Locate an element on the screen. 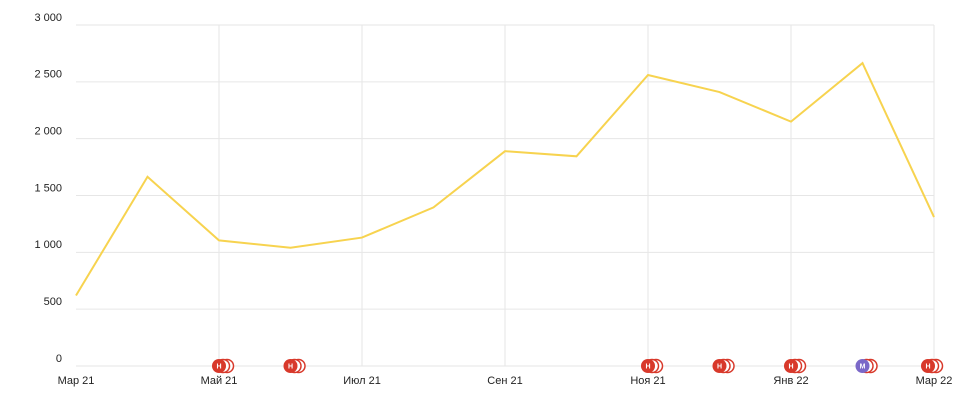 The image size is (974, 404). x-tick-label: Май 21 is located at coordinates (219, 381).